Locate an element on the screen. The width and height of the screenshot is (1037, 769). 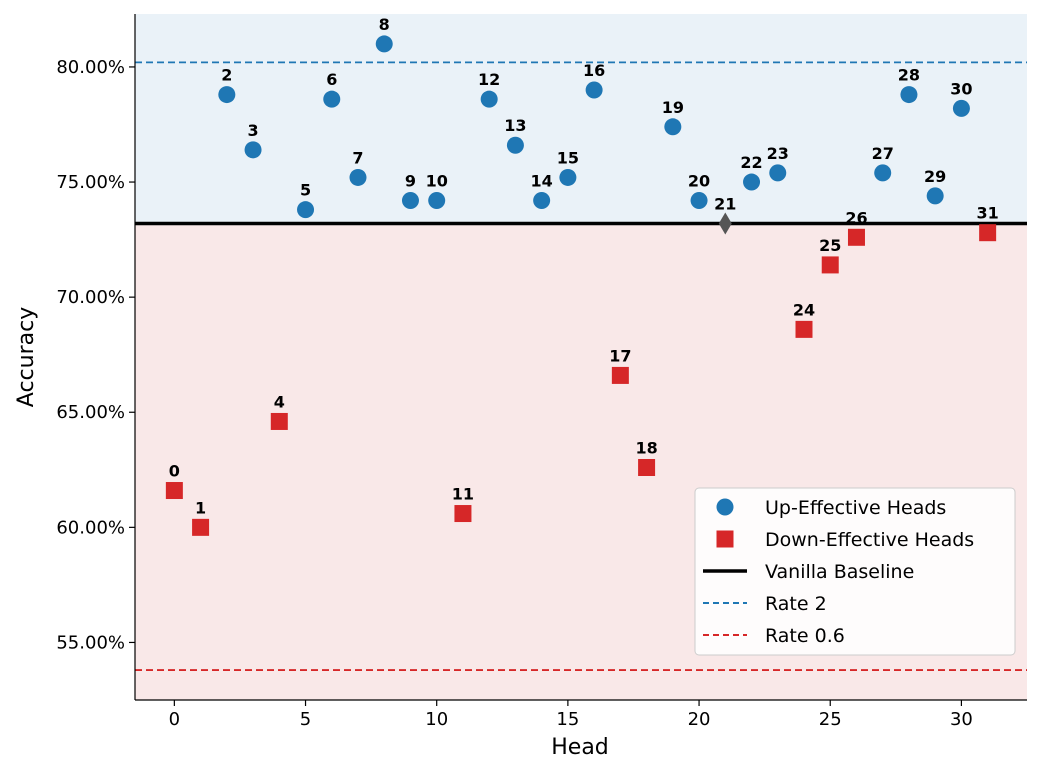
point-label-22: 22 is located at coordinates (751, 162).